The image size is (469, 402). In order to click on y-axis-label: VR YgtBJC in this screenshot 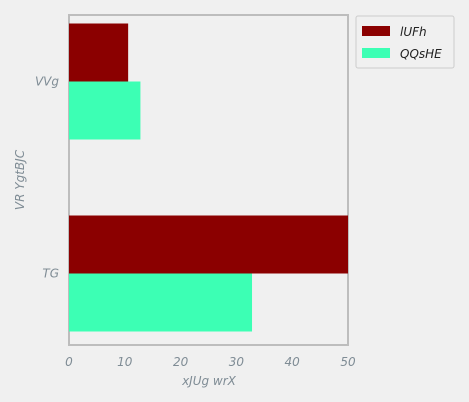, I will do `click(20, 179)`.